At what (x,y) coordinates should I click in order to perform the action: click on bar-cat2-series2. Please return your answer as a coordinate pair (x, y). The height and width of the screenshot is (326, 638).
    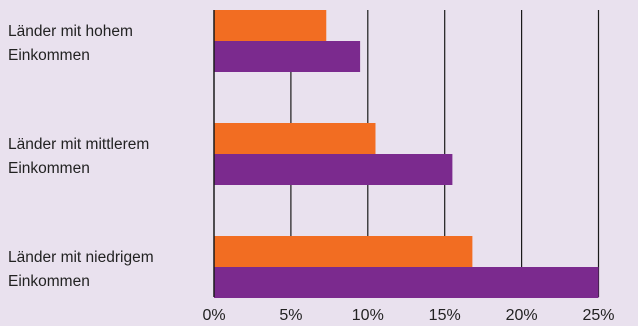
    Looking at the image, I should click on (333, 169).